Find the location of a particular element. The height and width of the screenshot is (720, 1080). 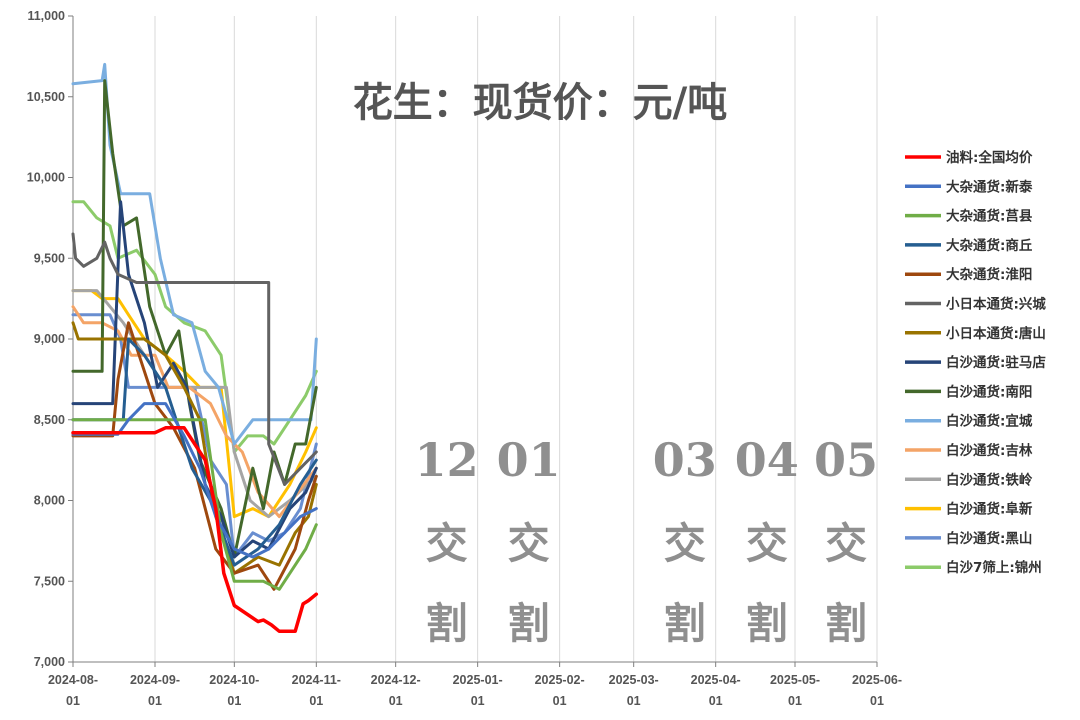

x-tick-label: 2024-10- is located at coordinates (234, 680).